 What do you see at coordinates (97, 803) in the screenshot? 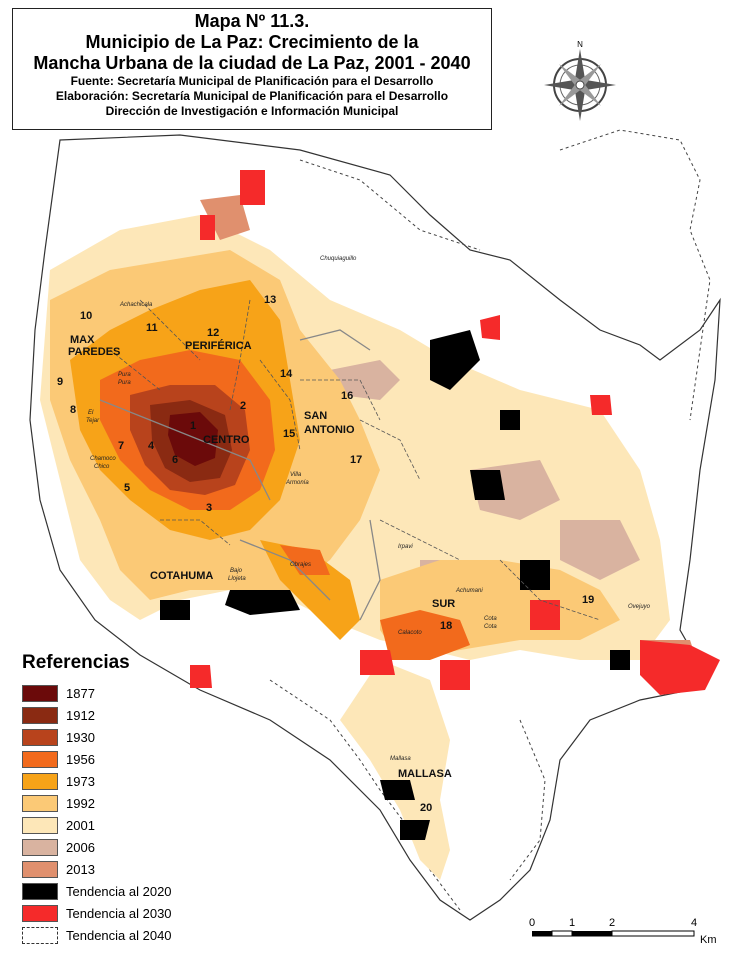
I see `legend-item: 1992` at bounding box center [97, 803].